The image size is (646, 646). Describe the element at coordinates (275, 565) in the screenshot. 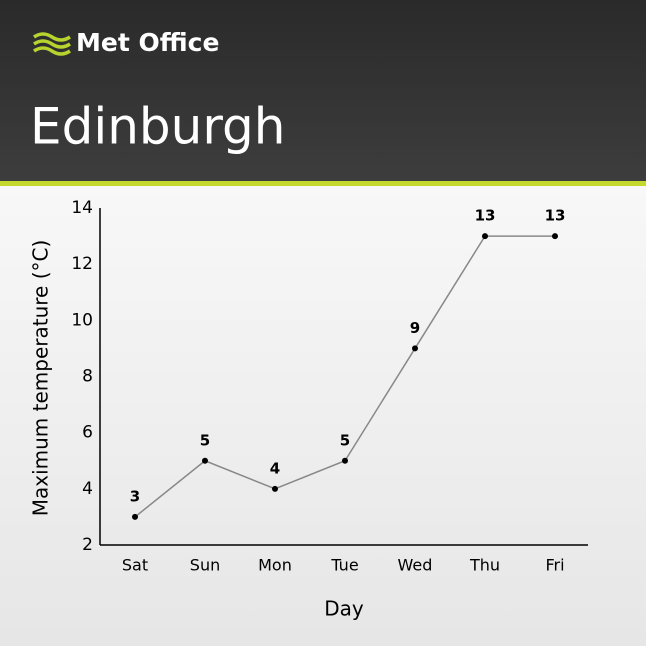

I see `x-tick-label: Mon` at that location.